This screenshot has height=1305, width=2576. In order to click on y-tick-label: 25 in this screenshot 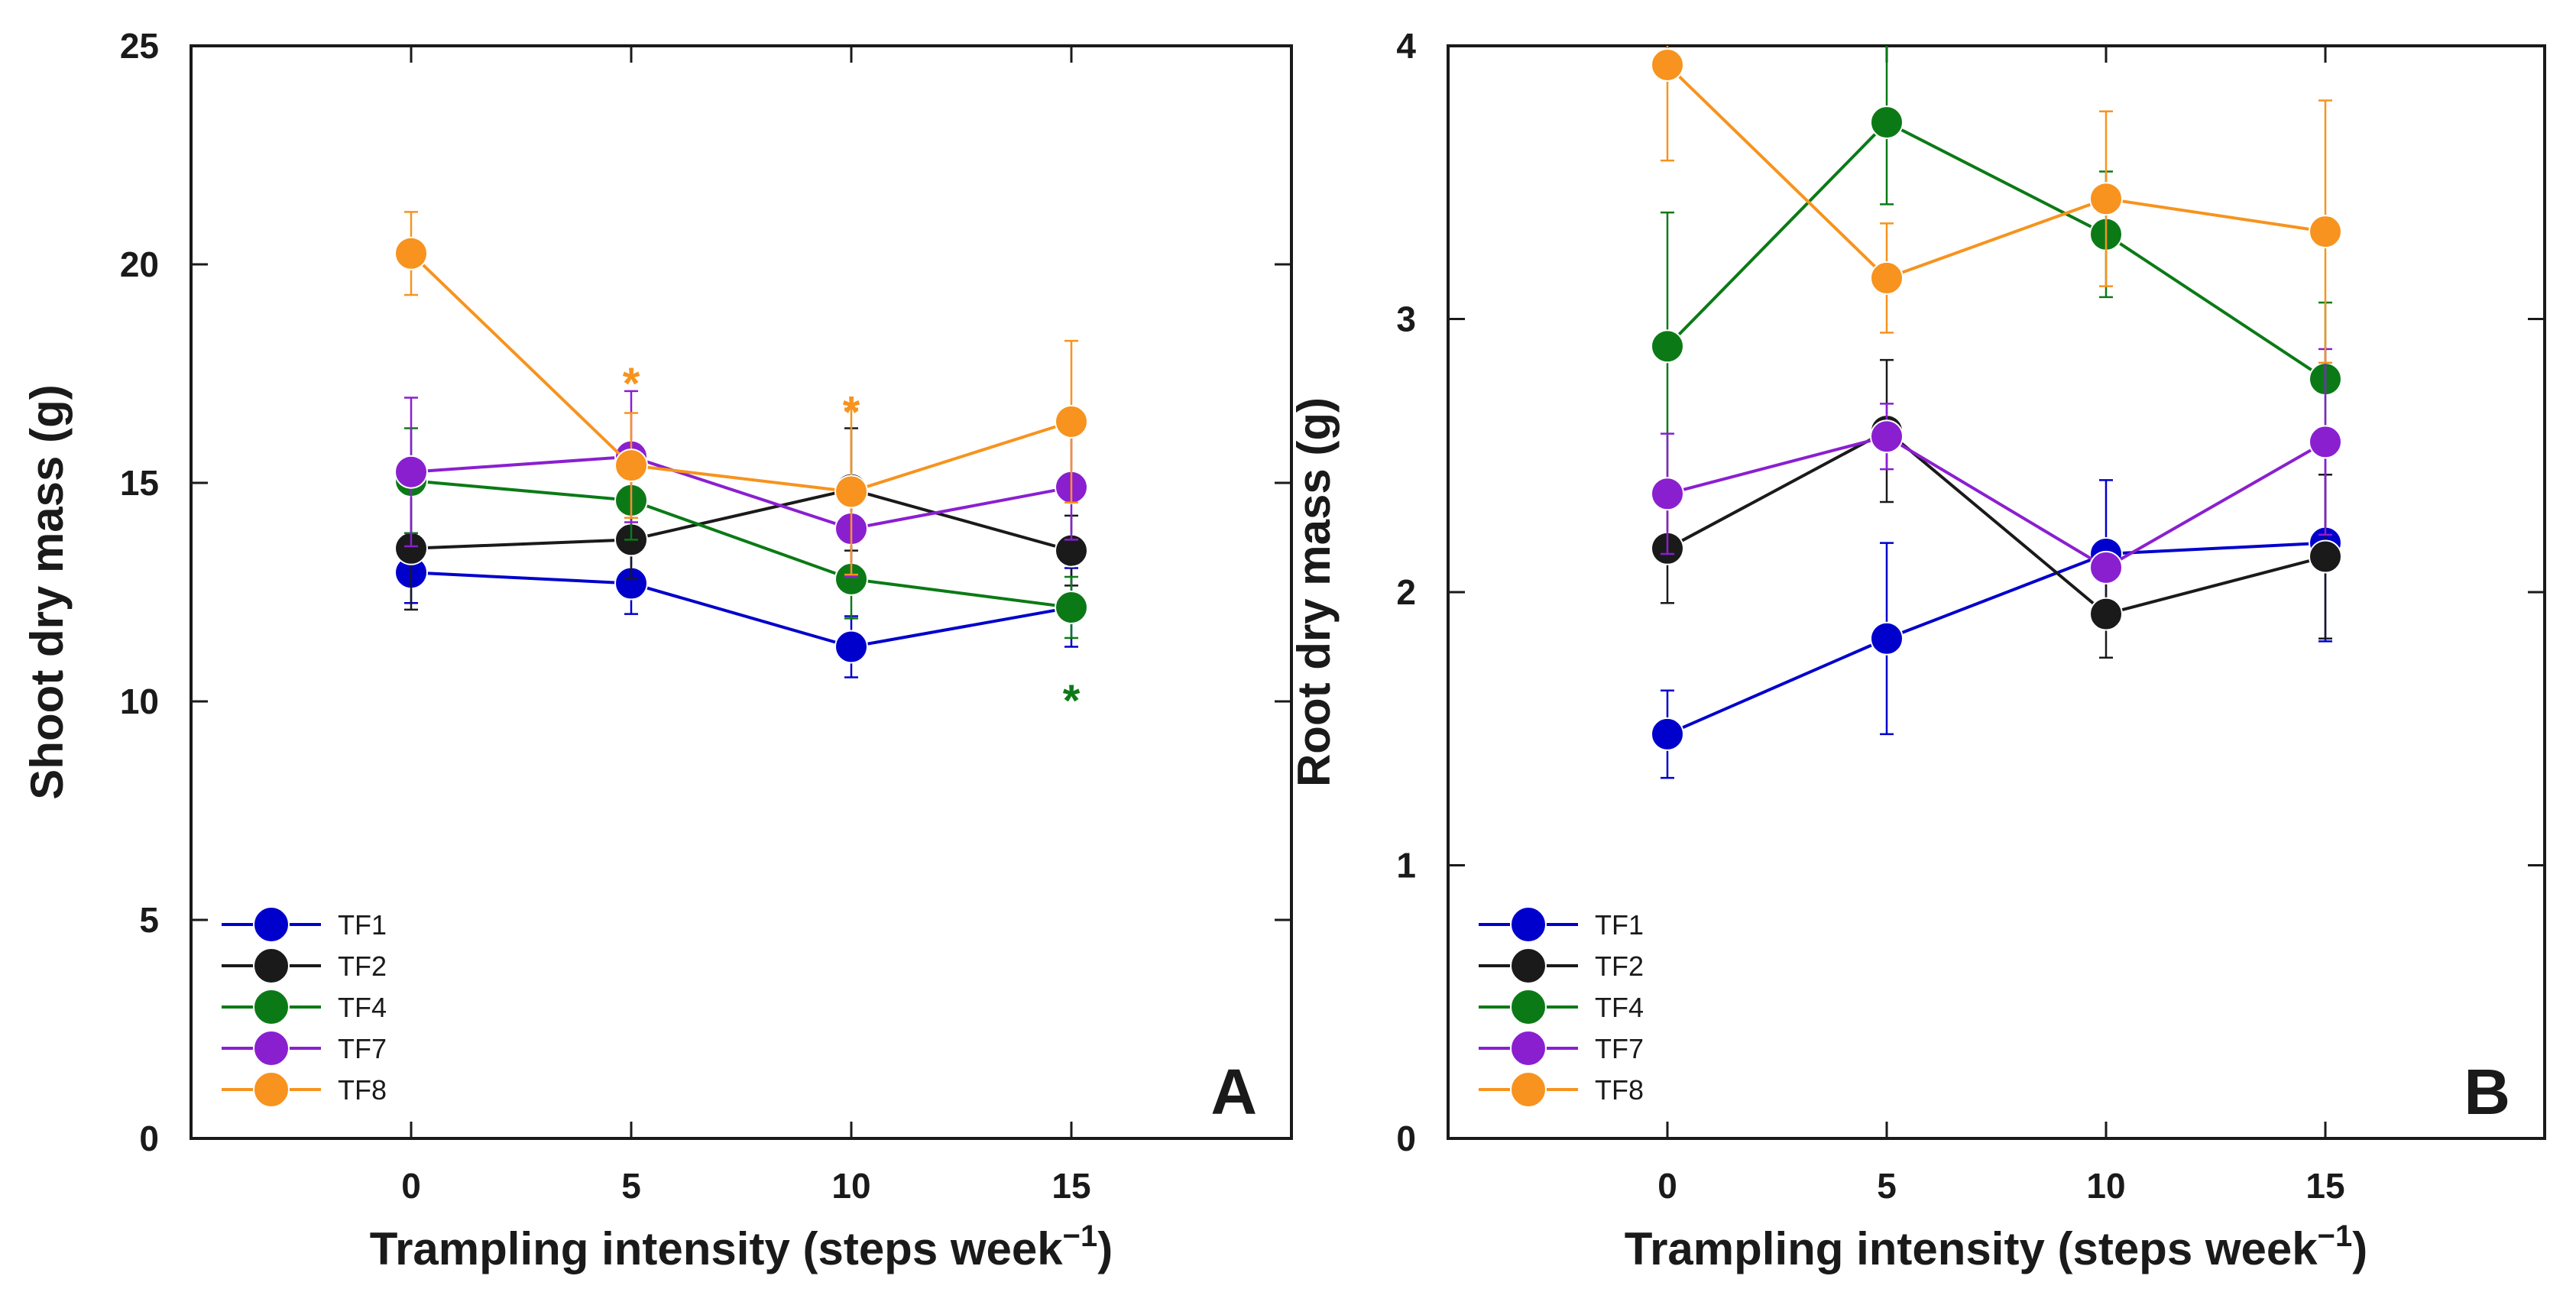, I will do `click(139, 46)`.